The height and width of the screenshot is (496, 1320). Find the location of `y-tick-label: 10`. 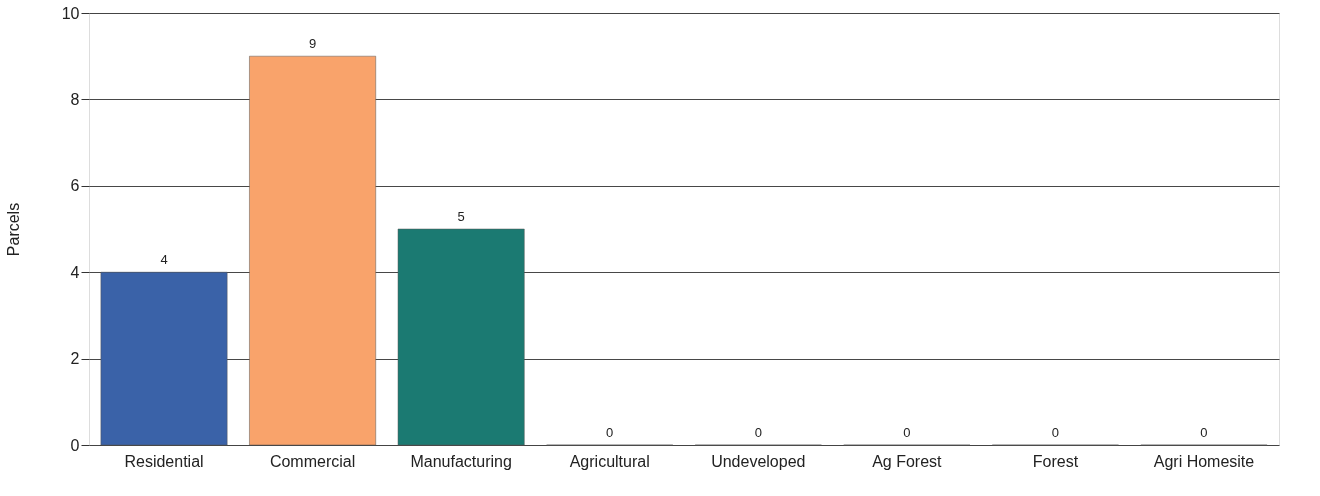

y-tick-label: 10 is located at coordinates (70, 13).